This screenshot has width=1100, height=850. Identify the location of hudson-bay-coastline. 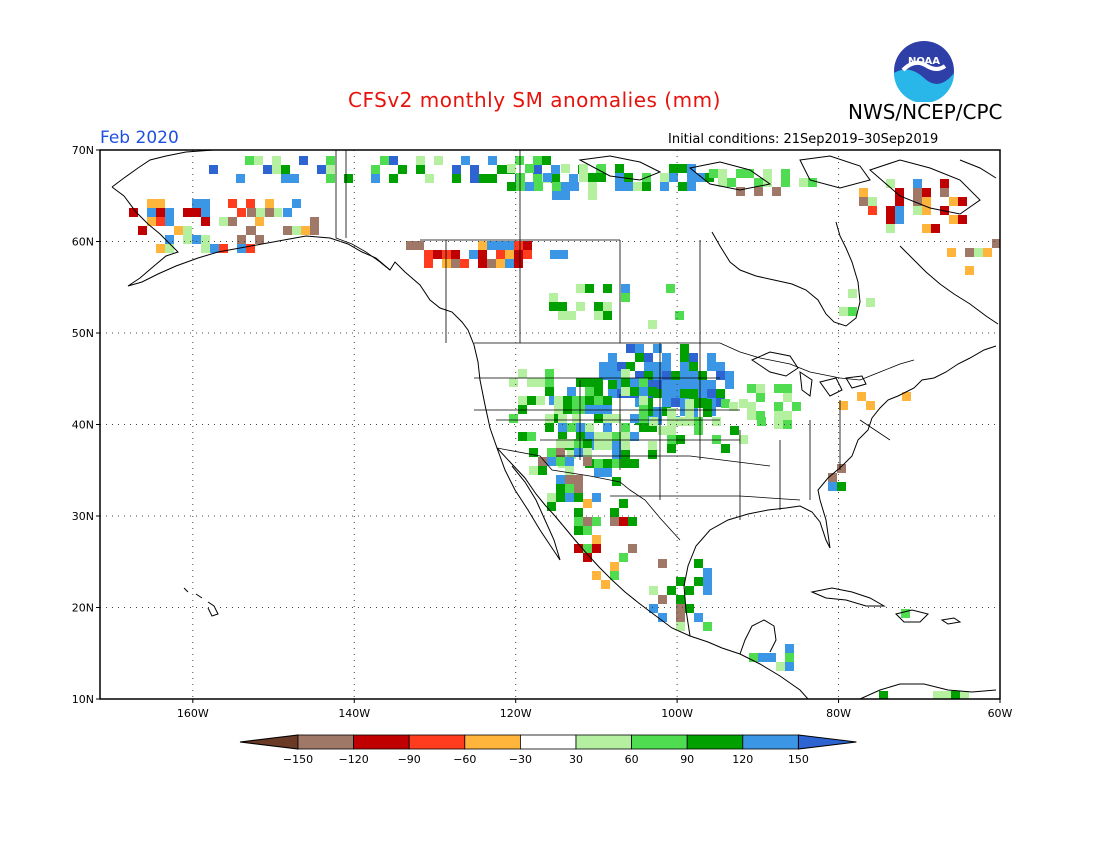
(786, 274).